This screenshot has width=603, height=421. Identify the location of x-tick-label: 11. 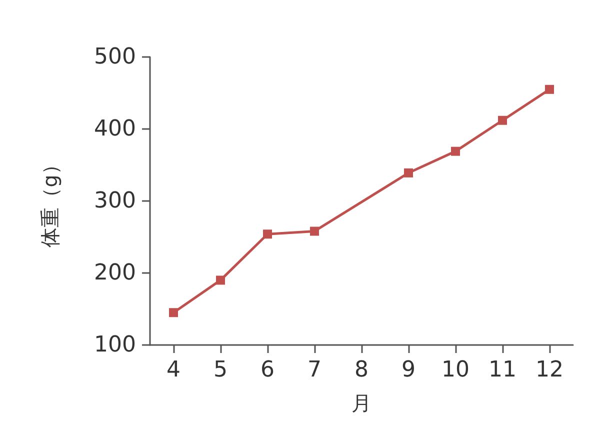
(502, 370).